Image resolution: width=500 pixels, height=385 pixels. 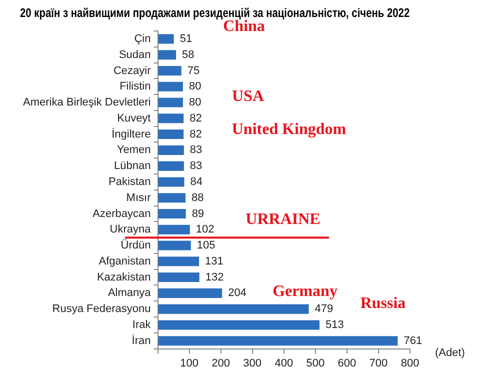 What do you see at coordinates (315, 363) in the screenshot?
I see `x-tick-label: 500` at bounding box center [315, 363].